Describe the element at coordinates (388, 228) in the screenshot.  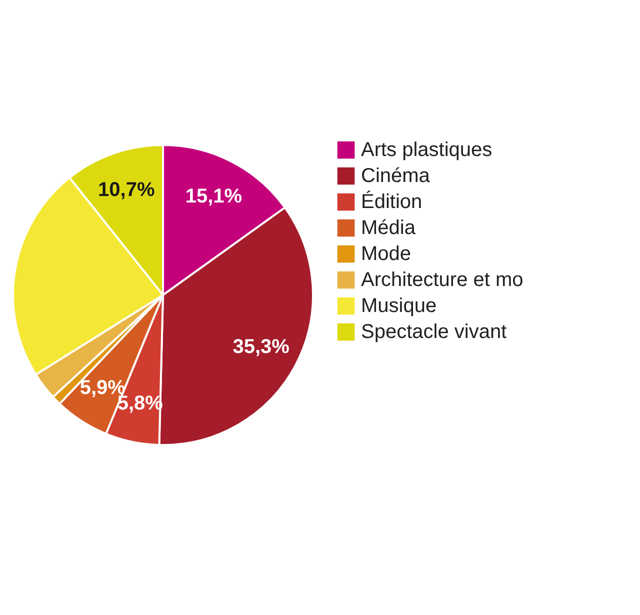
I see `legend-label: Média` at that location.